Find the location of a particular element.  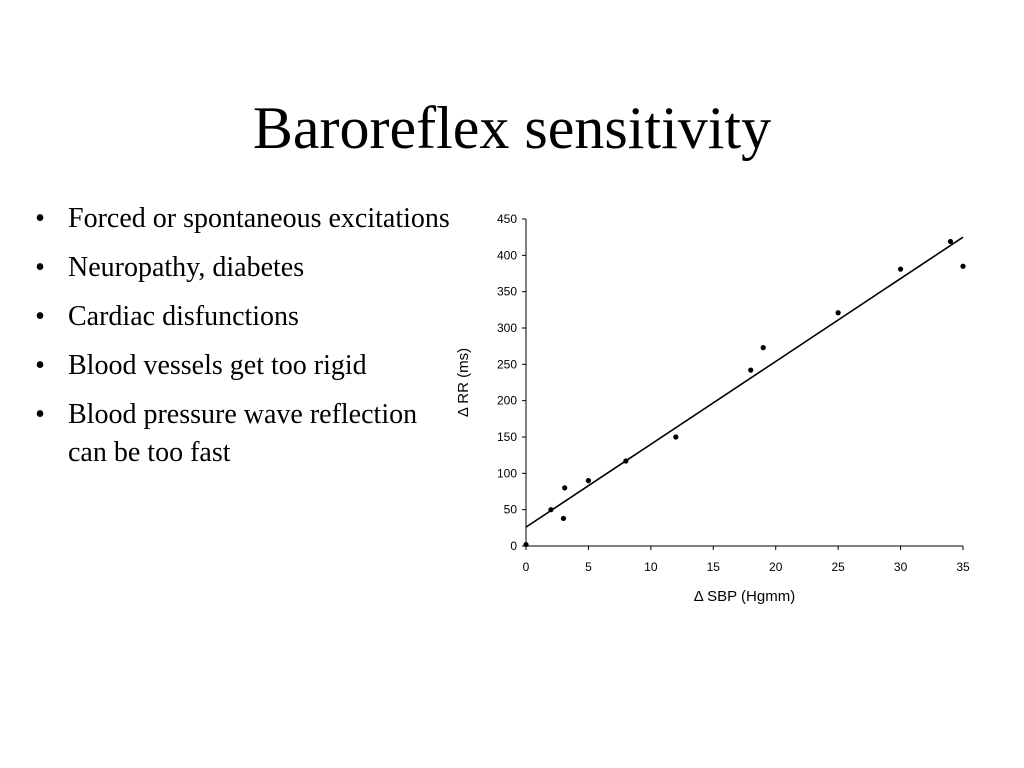

bullet-item: • Forced or spontaneous excitations is located at coordinates (240, 219).